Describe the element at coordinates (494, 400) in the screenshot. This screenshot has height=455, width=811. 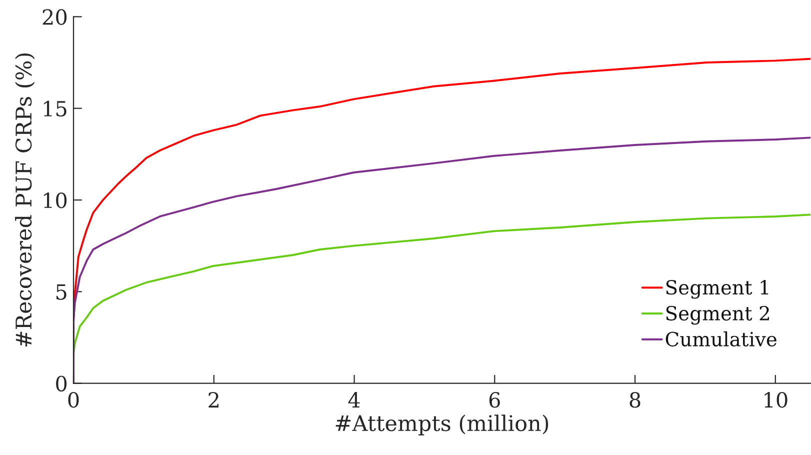
I see `x-tick-label: 6` at that location.